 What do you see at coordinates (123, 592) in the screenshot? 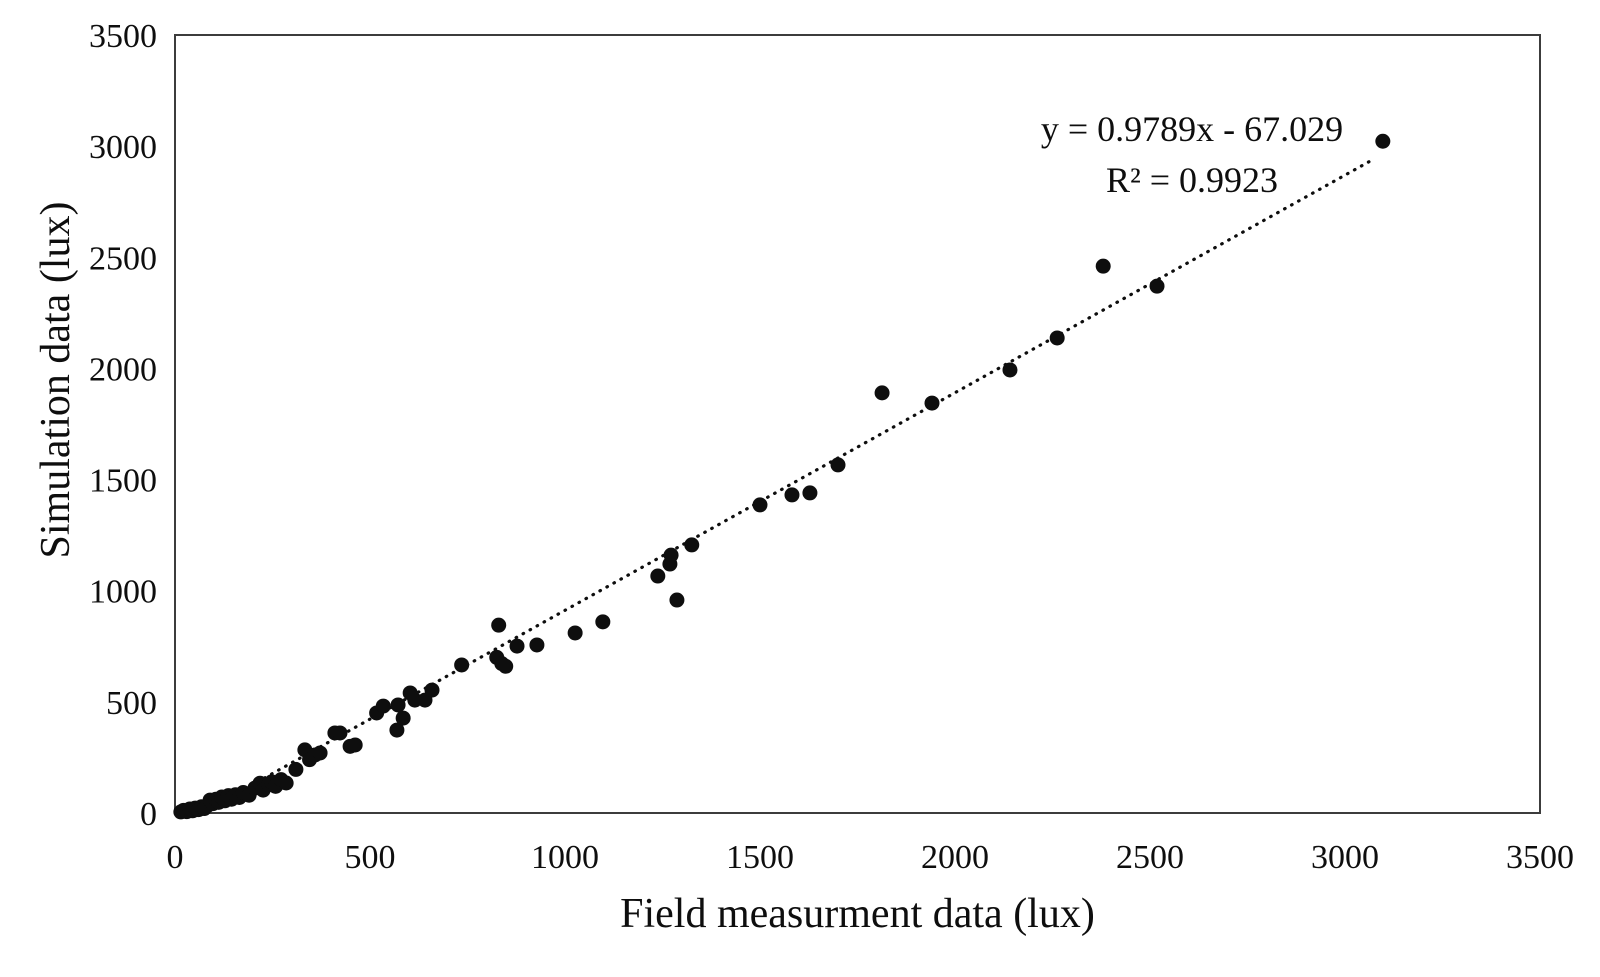
I see `y-tick-label: 1000` at bounding box center [123, 592].